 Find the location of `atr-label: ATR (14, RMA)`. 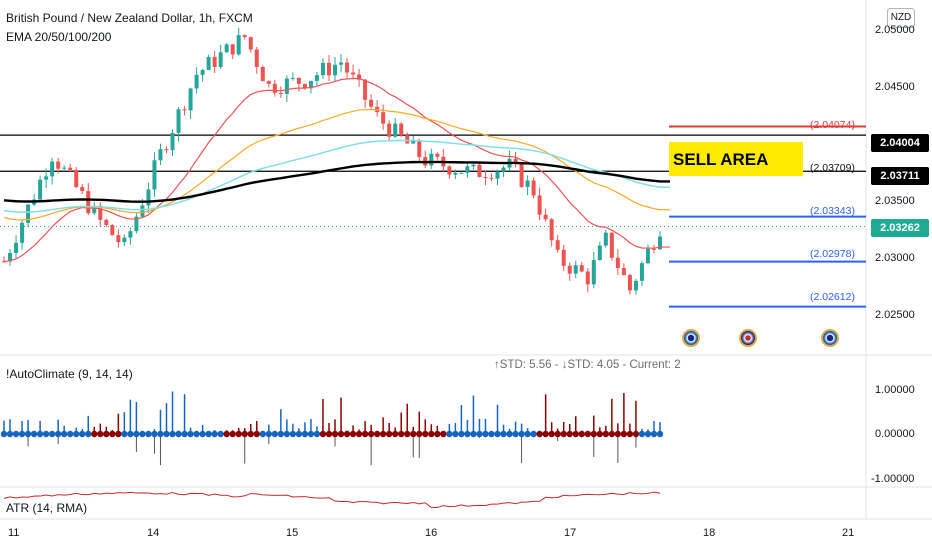

atr-label: ATR (14, RMA) is located at coordinates (47, 508).